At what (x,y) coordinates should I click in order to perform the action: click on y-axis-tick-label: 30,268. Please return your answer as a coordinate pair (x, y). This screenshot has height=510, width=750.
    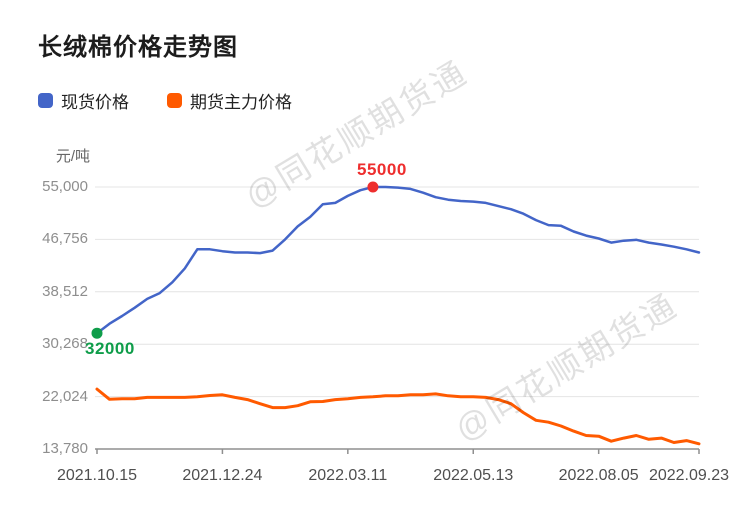
    Looking at the image, I should click on (65, 344).